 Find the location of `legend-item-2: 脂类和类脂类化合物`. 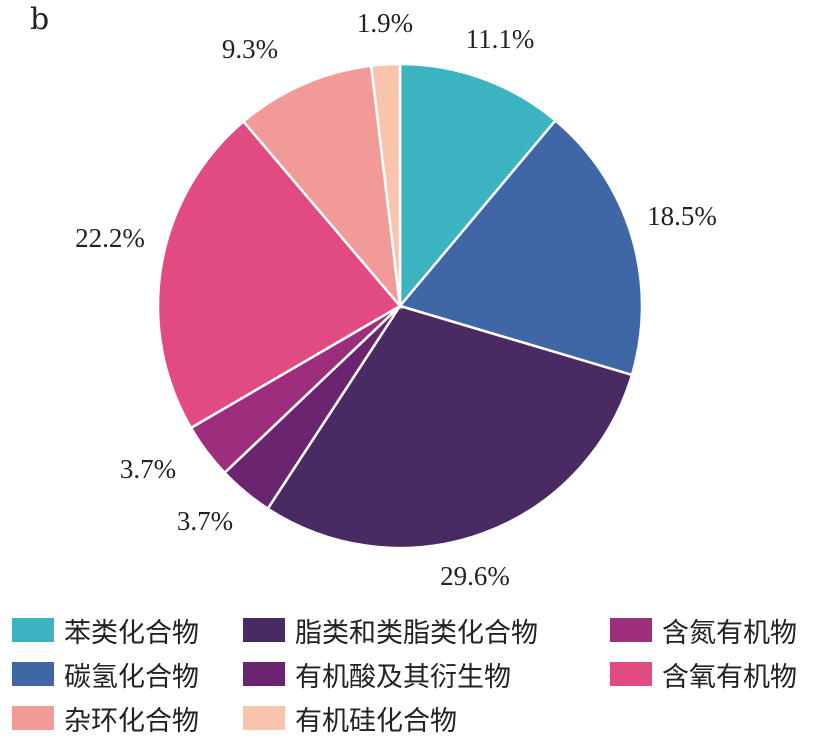

legend-item-2: 脂类和类脂类化合物 is located at coordinates (390, 630).